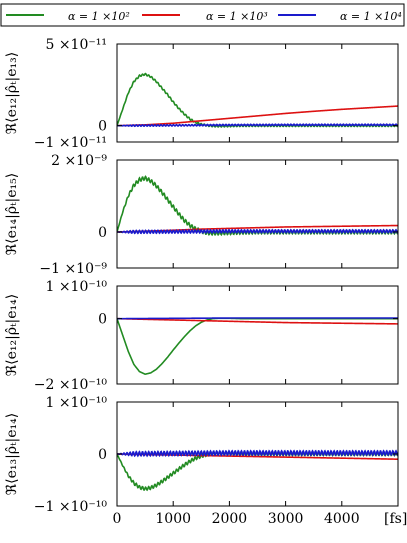 This screenshot has width=407, height=543. What do you see at coordinates (76, 287) in the screenshot?
I see `panel-3-ytick-label-0: 1 ×10⁻¹⁰` at bounding box center [76, 287].